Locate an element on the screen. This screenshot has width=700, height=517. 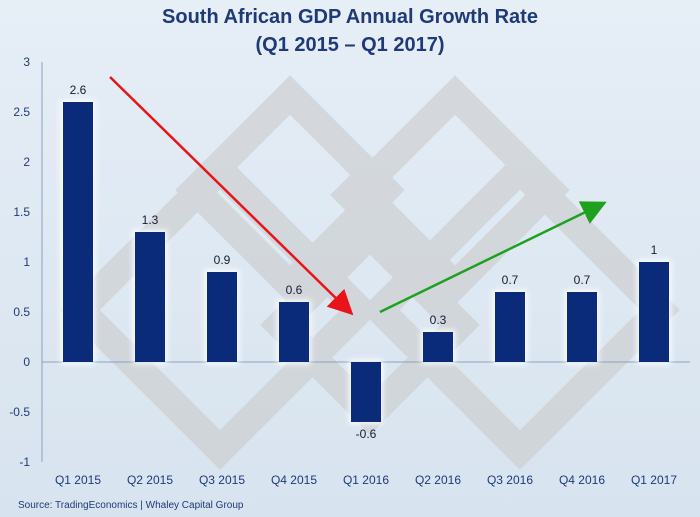
chart-subtitle: (Q1 2015 – Q1 2017) is located at coordinates (350, 45).